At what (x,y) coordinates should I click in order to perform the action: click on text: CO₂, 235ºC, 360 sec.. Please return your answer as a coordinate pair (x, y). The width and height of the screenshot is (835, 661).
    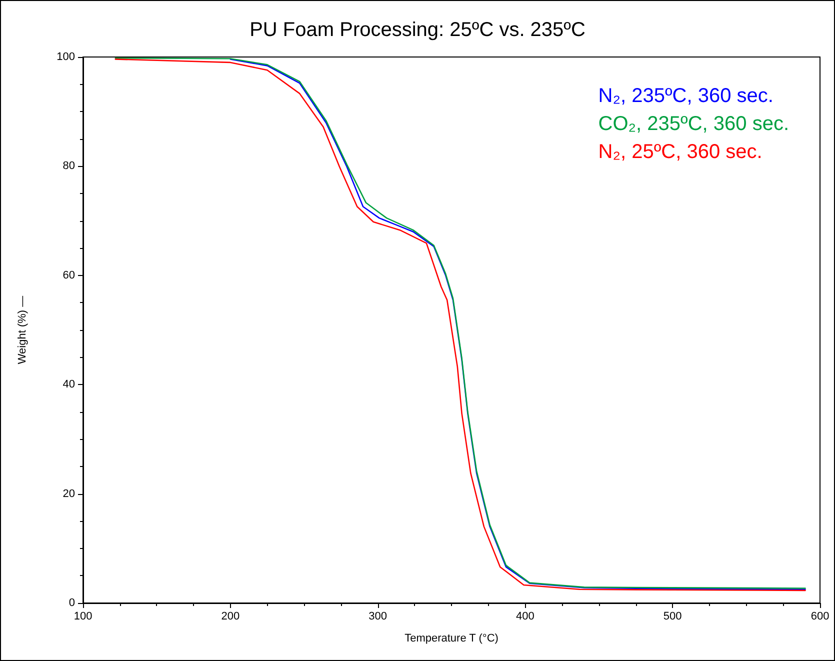
    Looking at the image, I should click on (694, 124).